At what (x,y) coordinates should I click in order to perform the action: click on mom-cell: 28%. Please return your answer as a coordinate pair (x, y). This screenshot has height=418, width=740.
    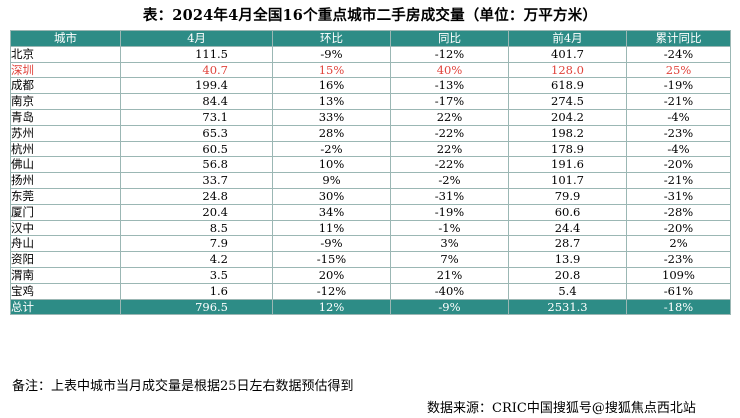
    Looking at the image, I should click on (331, 133).